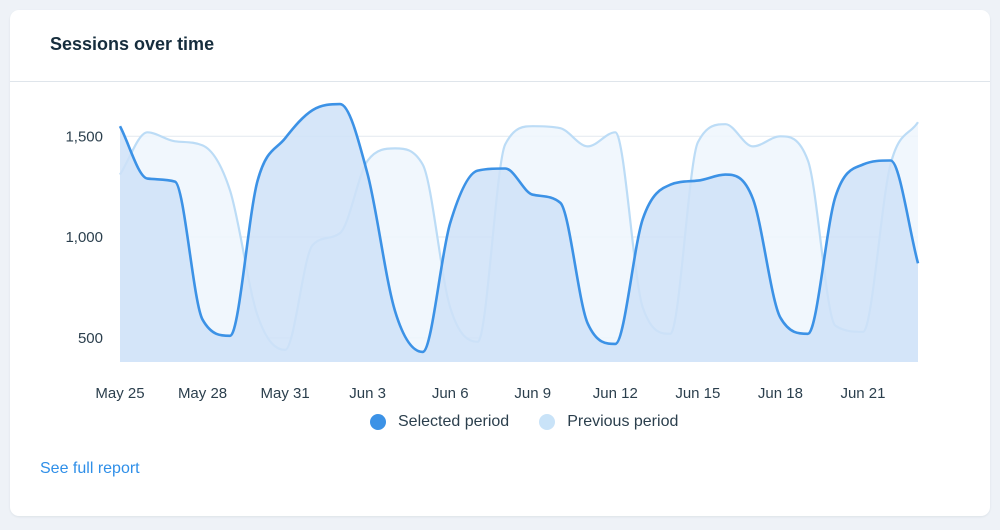 Image resolution: width=1000 pixels, height=530 pixels. Describe the element at coordinates (532, 393) in the screenshot. I see `x-tick-label: Jun 9` at that location.